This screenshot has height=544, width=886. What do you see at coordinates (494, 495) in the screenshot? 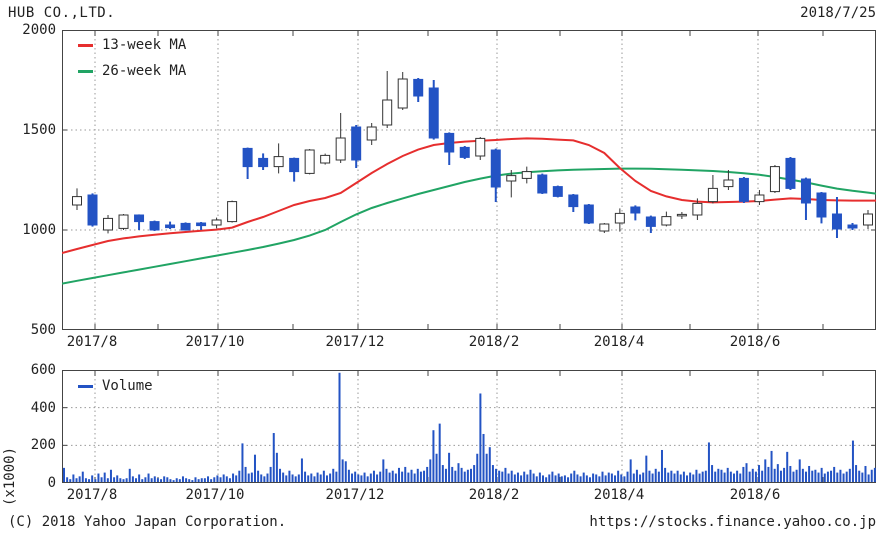
I see `volume-x-tick-label: 2018/2` at bounding box center [494, 495].